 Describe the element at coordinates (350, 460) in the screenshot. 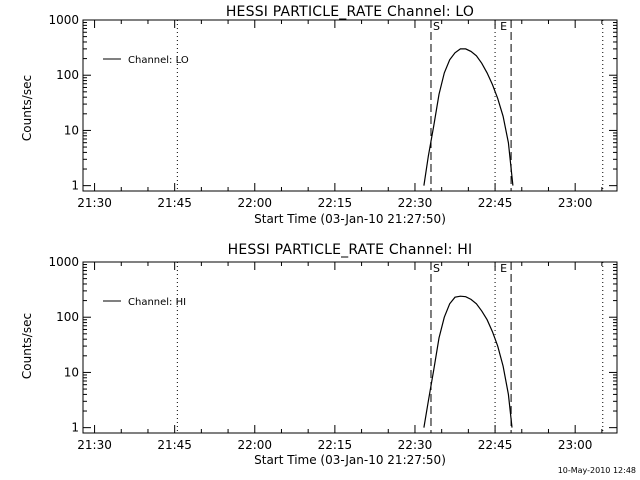

I see `x-axis-label-hi: Start Time (03-Jan-10 21:27:50)` at that location.